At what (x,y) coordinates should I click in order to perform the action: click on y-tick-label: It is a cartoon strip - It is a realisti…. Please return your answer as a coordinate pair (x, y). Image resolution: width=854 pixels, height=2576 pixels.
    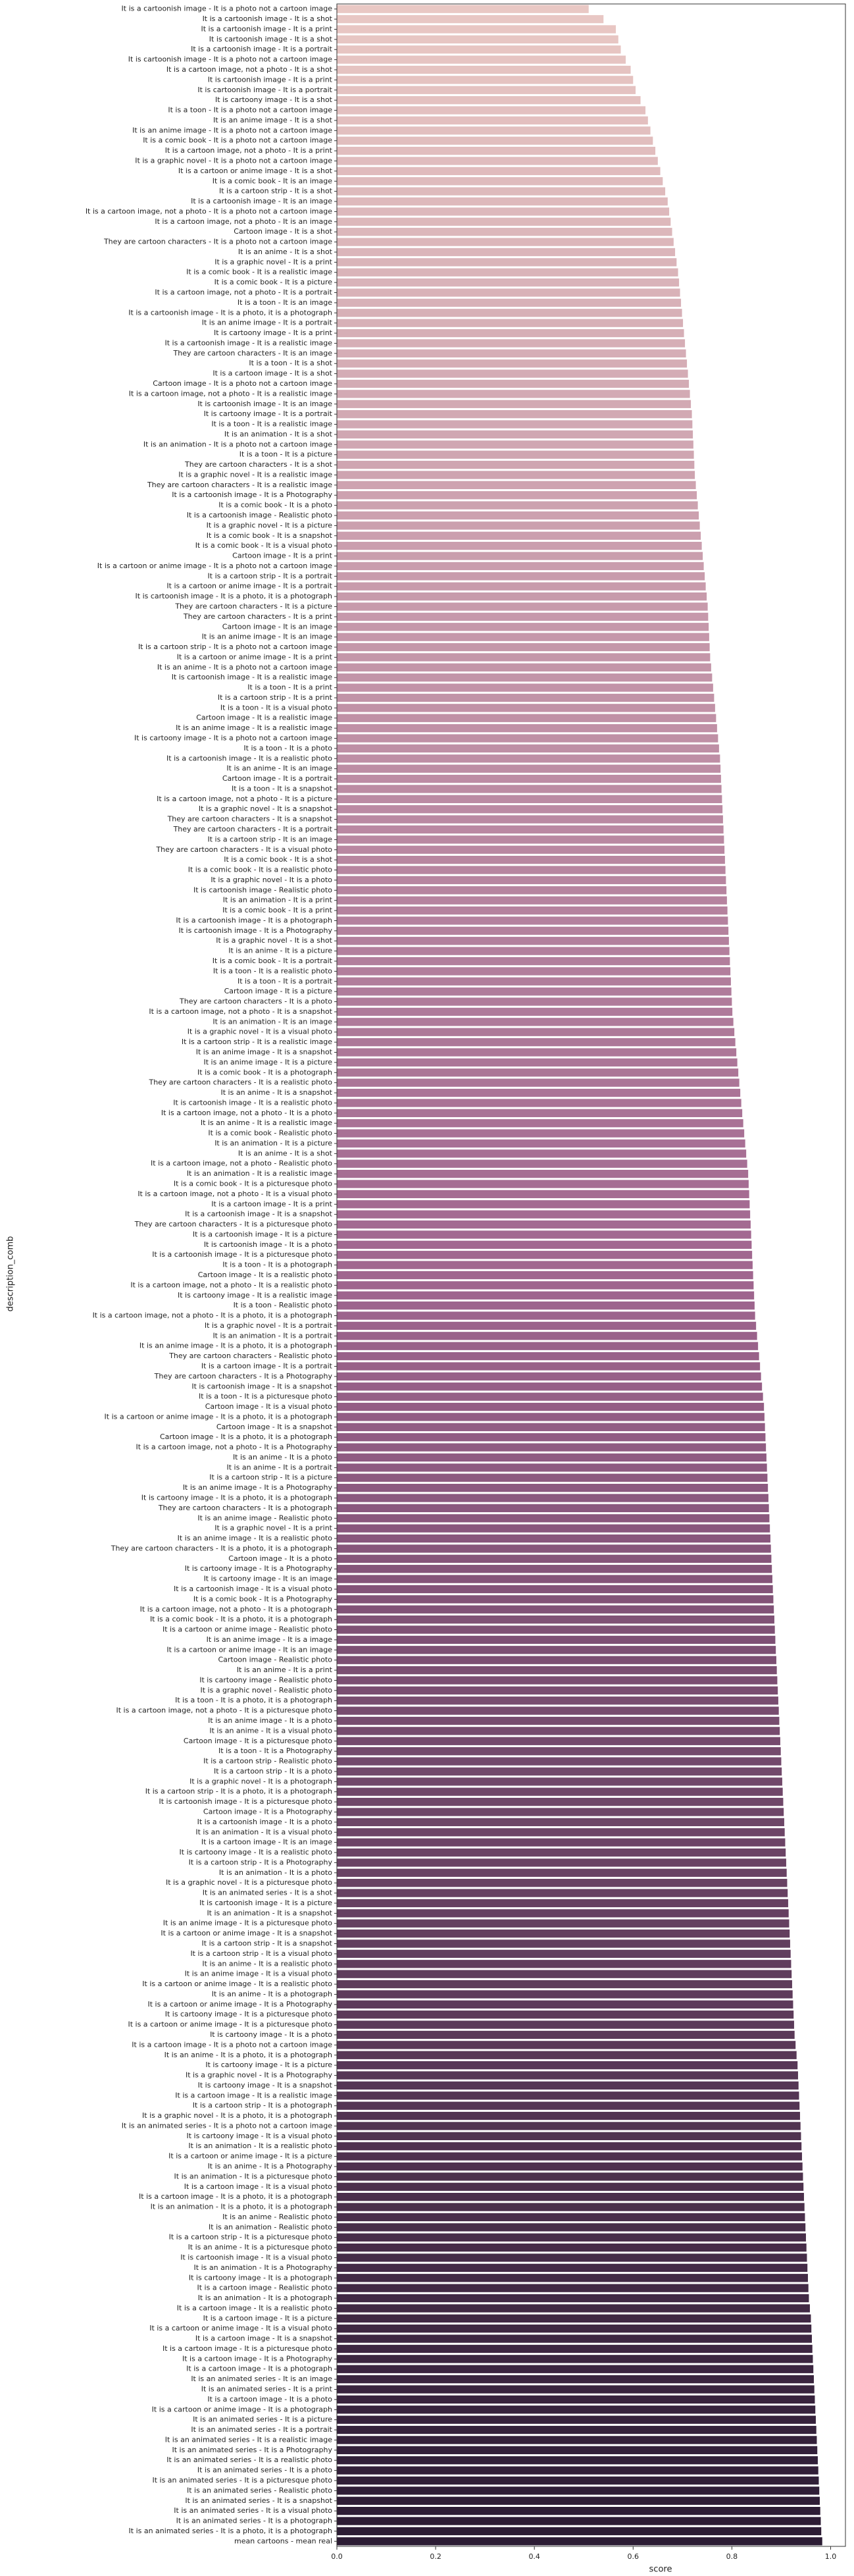
    Looking at the image, I should click on (257, 1042).